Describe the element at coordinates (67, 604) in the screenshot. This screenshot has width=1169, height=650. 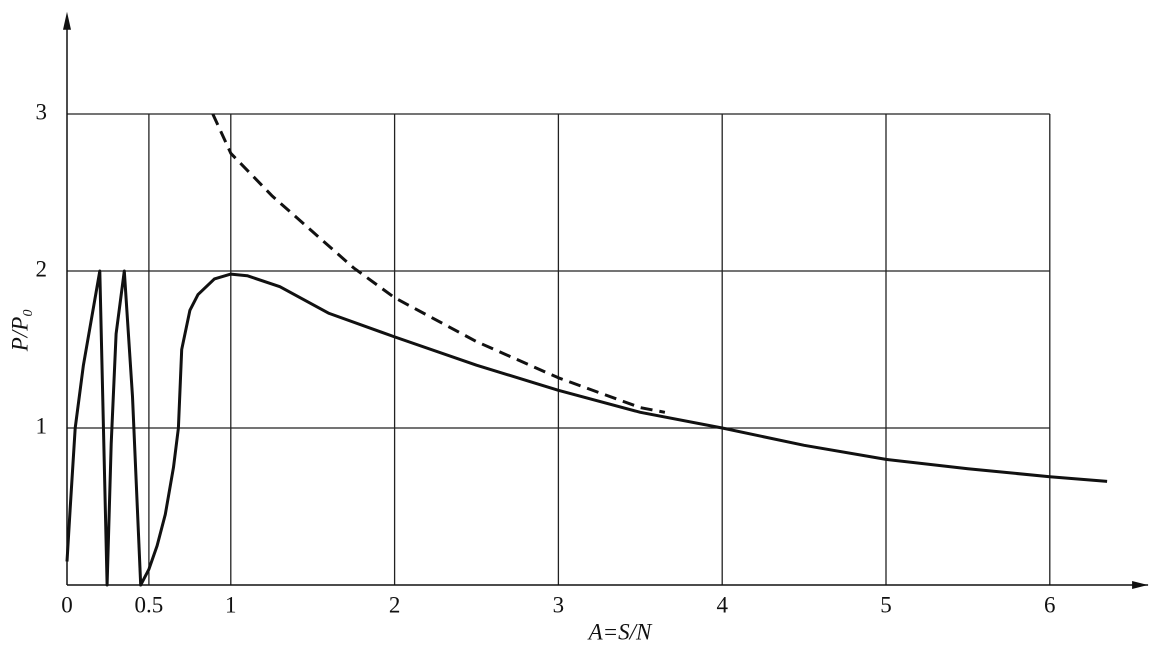
I see `x-tick-label: 0` at that location.